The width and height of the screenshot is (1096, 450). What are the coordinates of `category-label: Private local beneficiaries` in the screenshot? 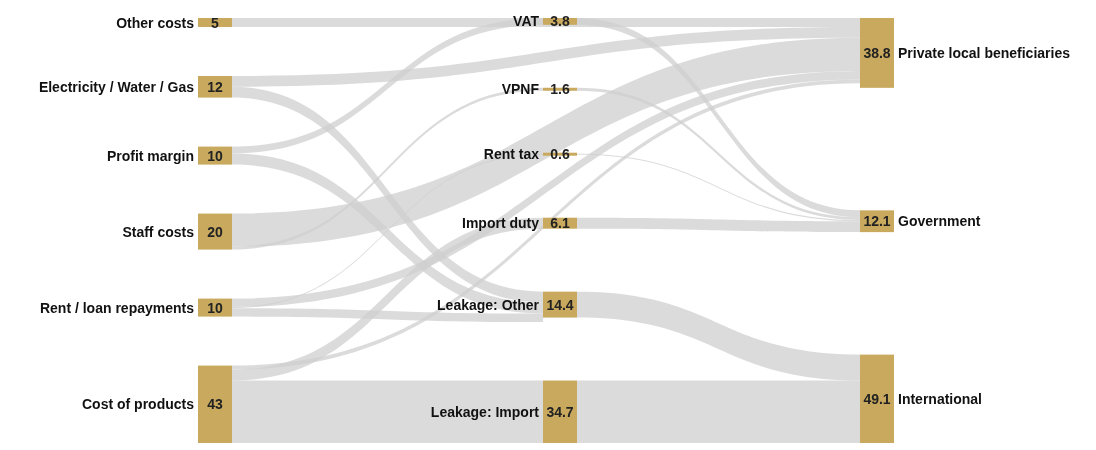 It's located at (984, 52).